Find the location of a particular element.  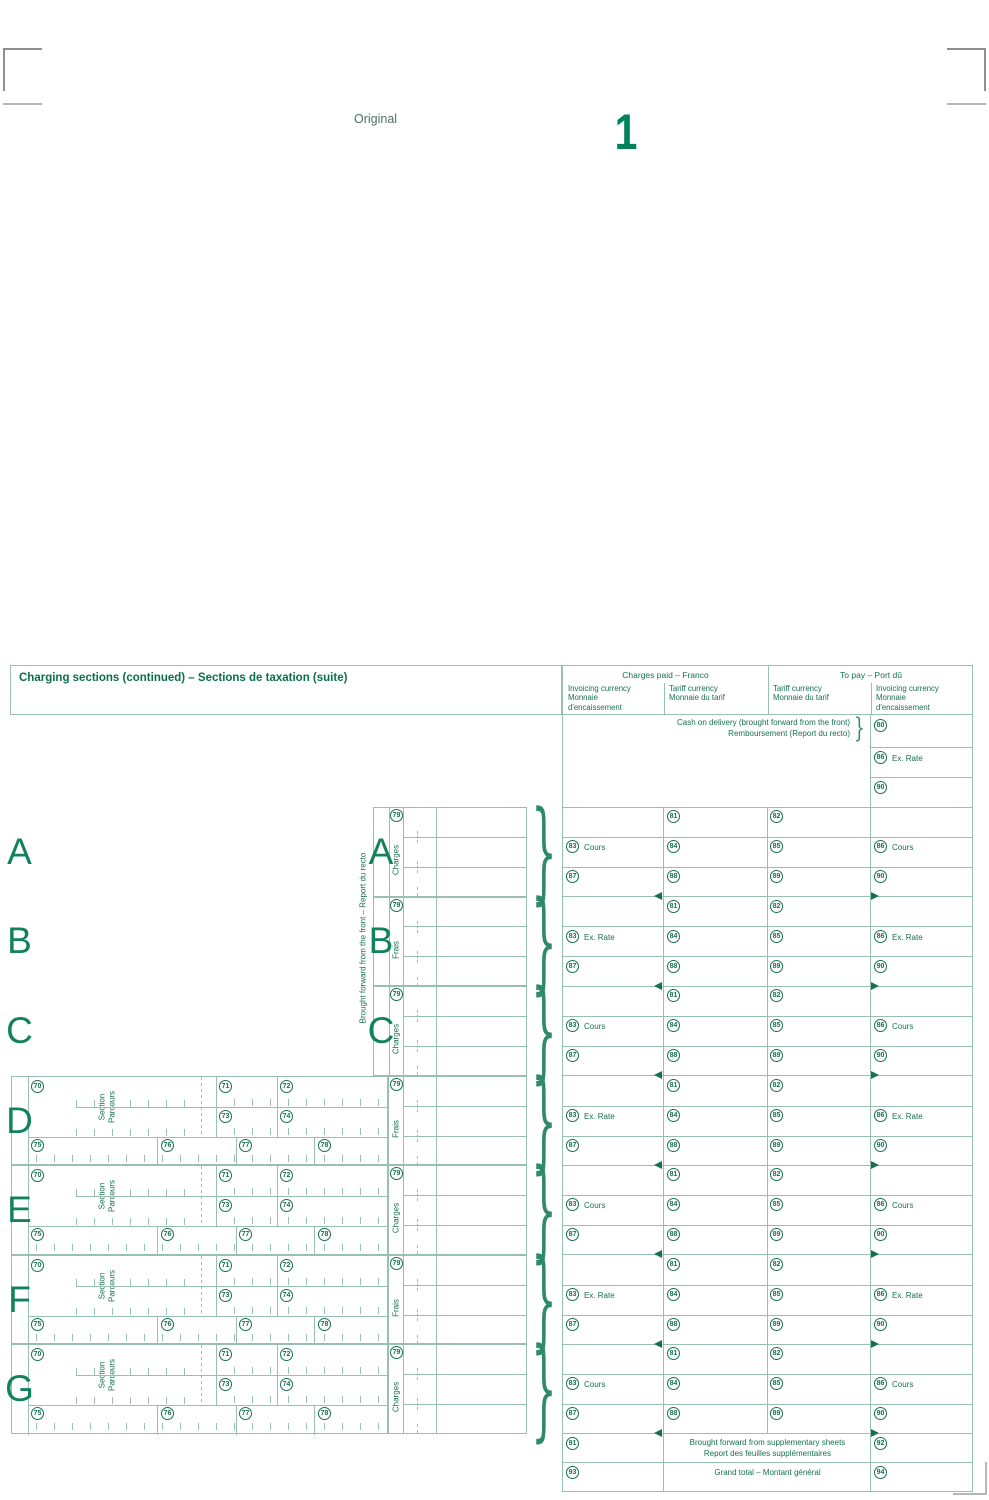

section-letter: E is located at coordinates (19, 1210).